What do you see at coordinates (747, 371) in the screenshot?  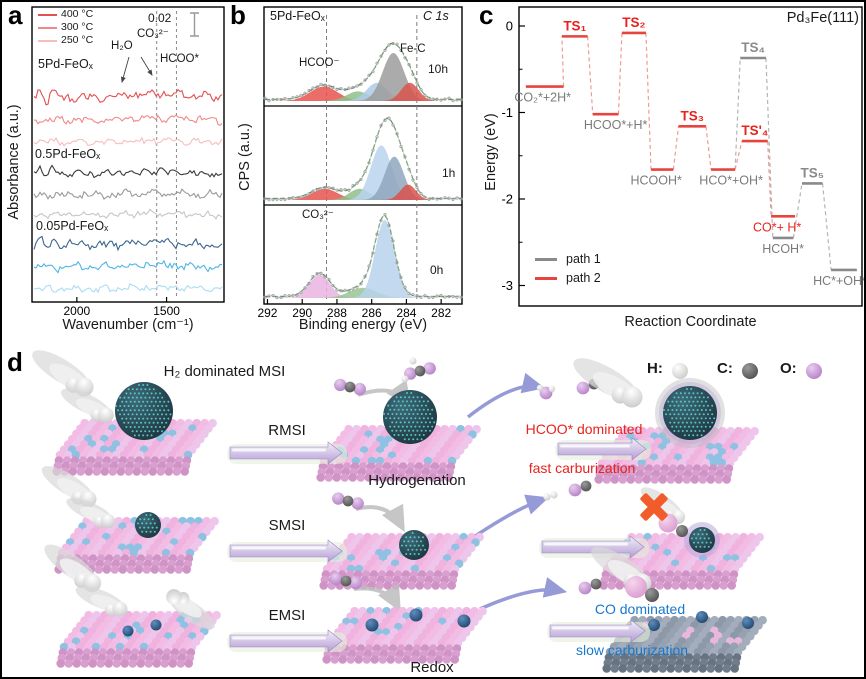 I see `atom-legend-spheres` at bounding box center [747, 371].